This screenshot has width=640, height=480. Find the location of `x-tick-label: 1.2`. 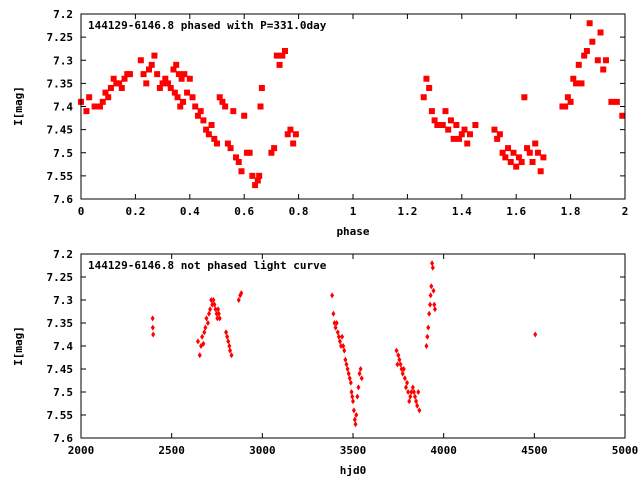

x-tick-label: 1.2 is located at coordinates (407, 211).